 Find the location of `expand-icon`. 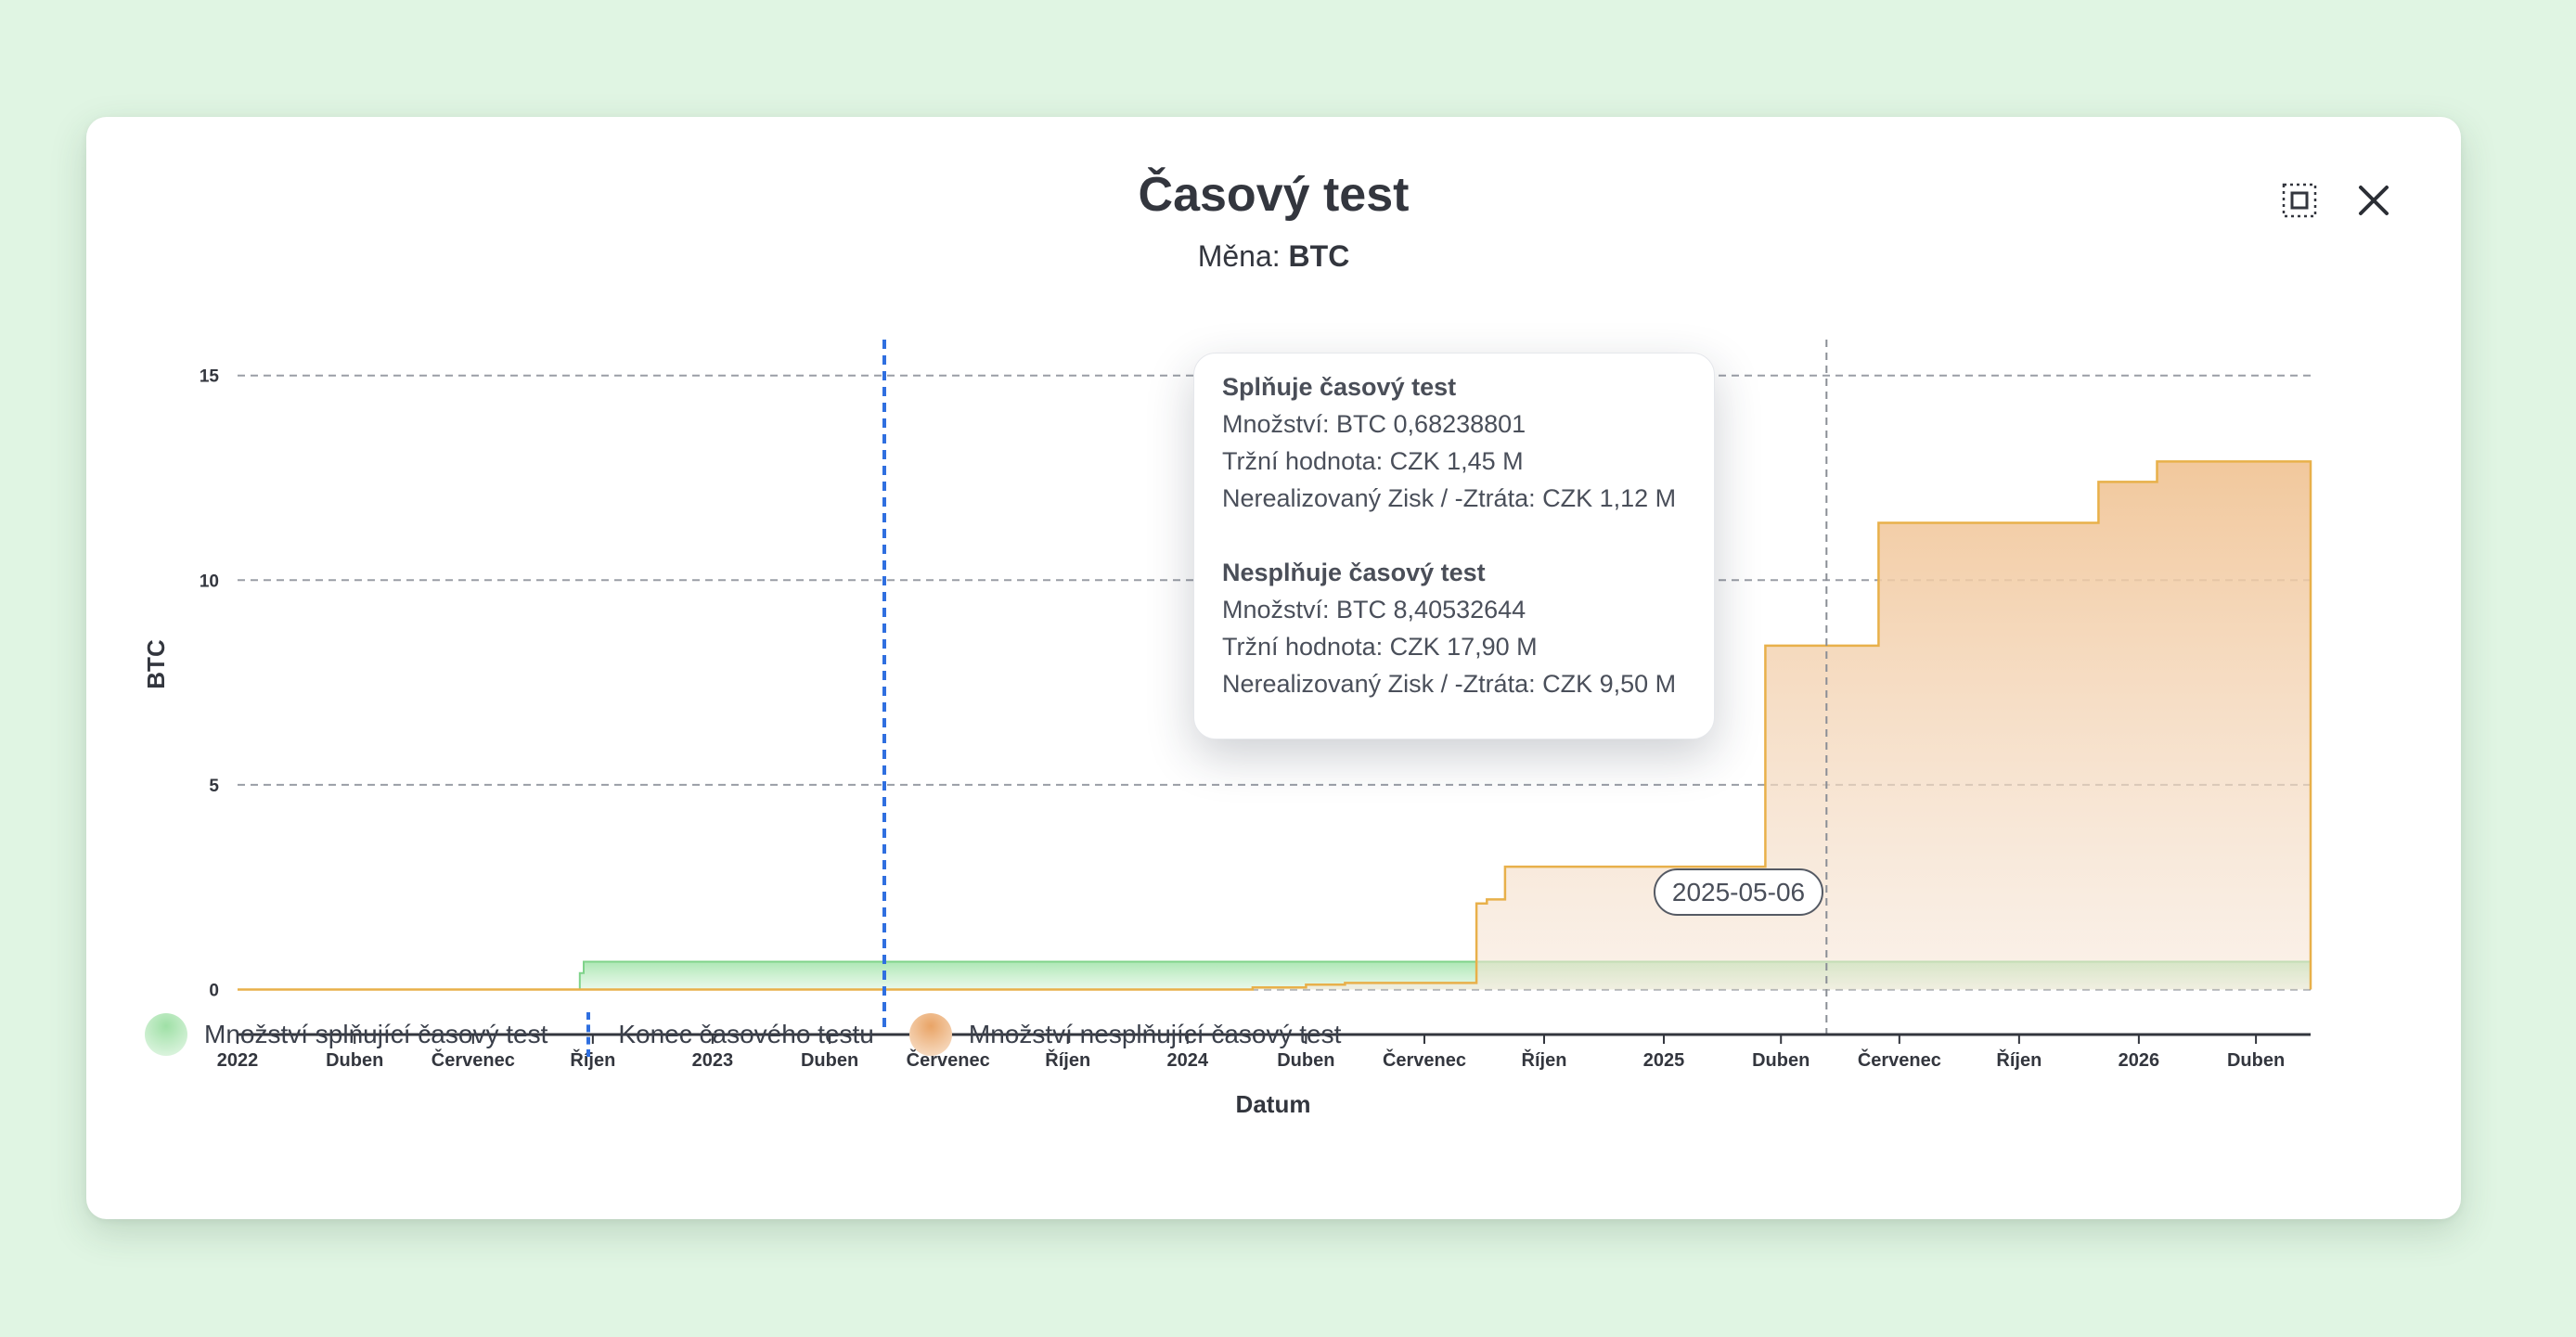

expand-icon is located at coordinates (2299, 201).